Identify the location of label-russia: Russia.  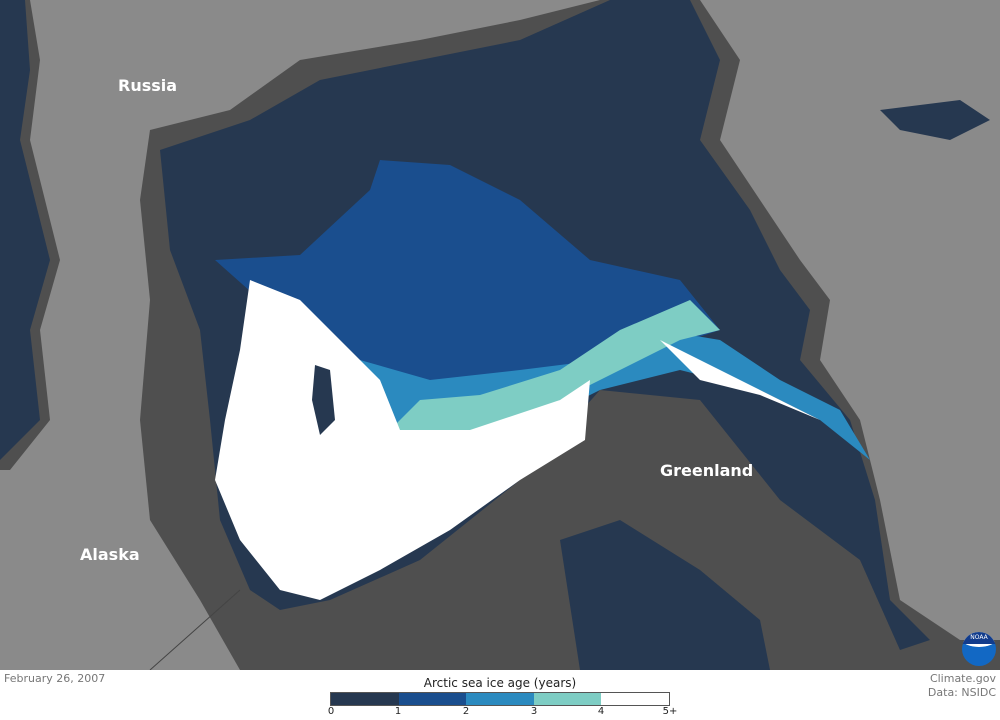
(148, 85).